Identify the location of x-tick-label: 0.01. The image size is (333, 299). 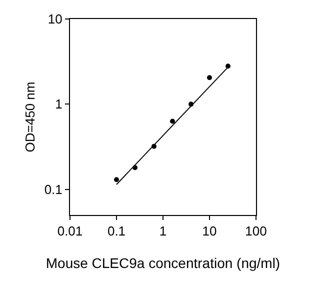
(70, 231).